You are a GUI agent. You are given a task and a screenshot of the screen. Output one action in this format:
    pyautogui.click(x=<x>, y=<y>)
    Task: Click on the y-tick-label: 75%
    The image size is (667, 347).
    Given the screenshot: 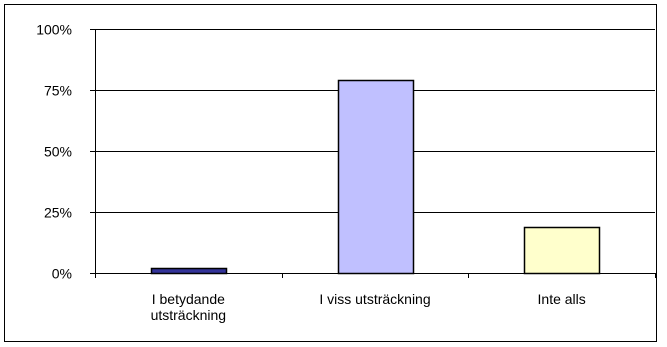 What is the action you would take?
    pyautogui.click(x=58, y=91)
    